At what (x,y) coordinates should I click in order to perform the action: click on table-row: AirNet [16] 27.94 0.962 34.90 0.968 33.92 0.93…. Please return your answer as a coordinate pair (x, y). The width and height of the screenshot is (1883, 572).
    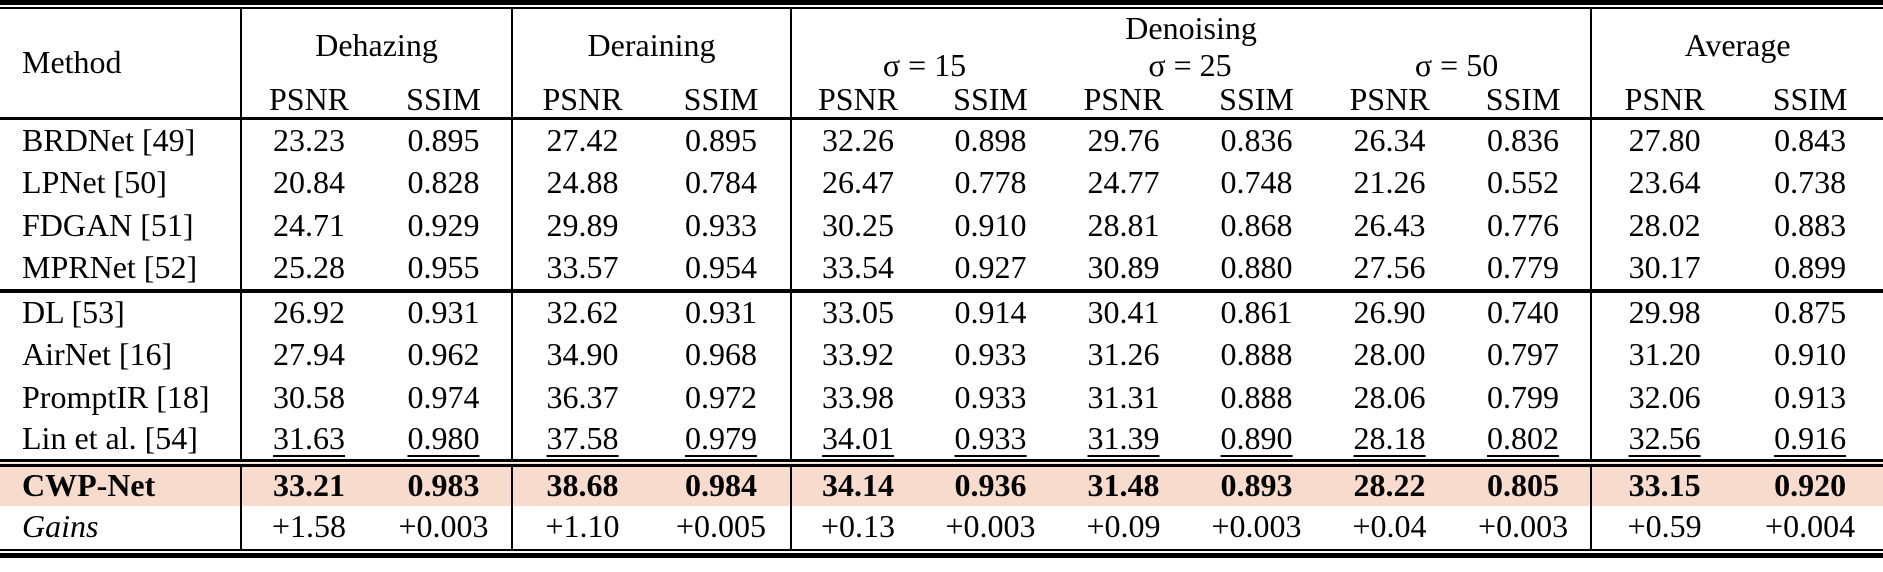
    Looking at the image, I should click on (941, 355).